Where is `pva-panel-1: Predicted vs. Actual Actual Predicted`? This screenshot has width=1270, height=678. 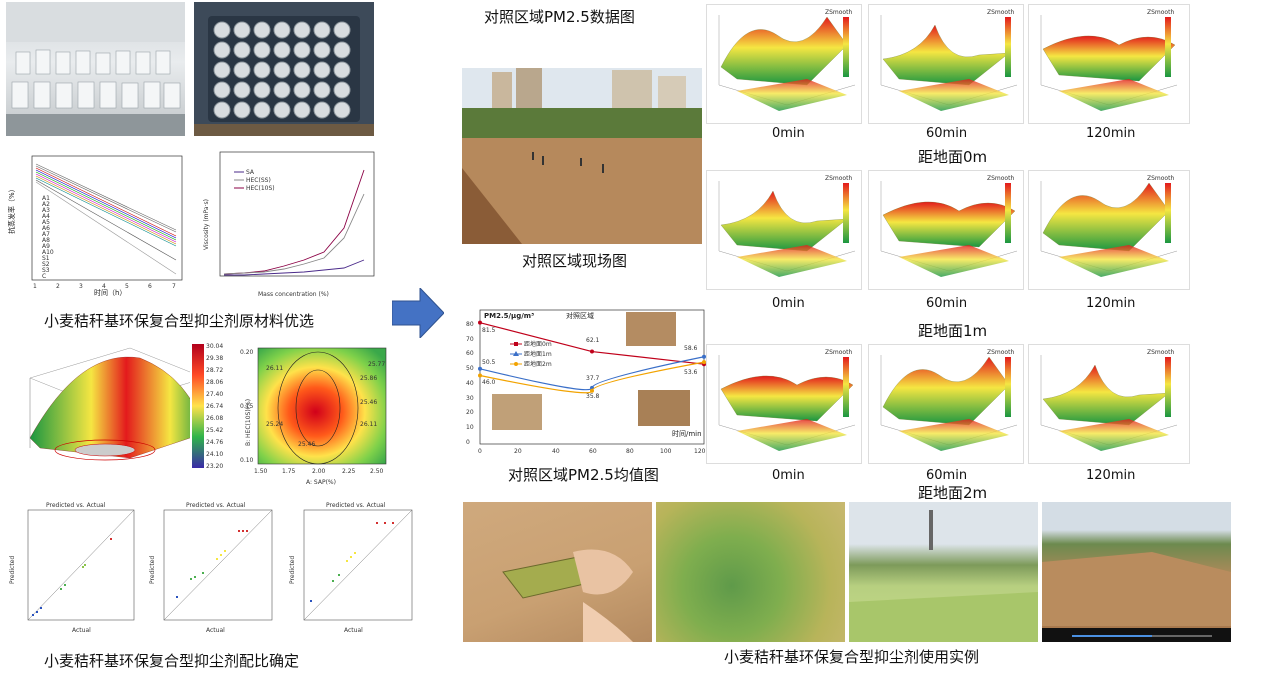
pva-panel-1: Predicted vs. Actual Actual Predicted is located at coordinates (73, 569).